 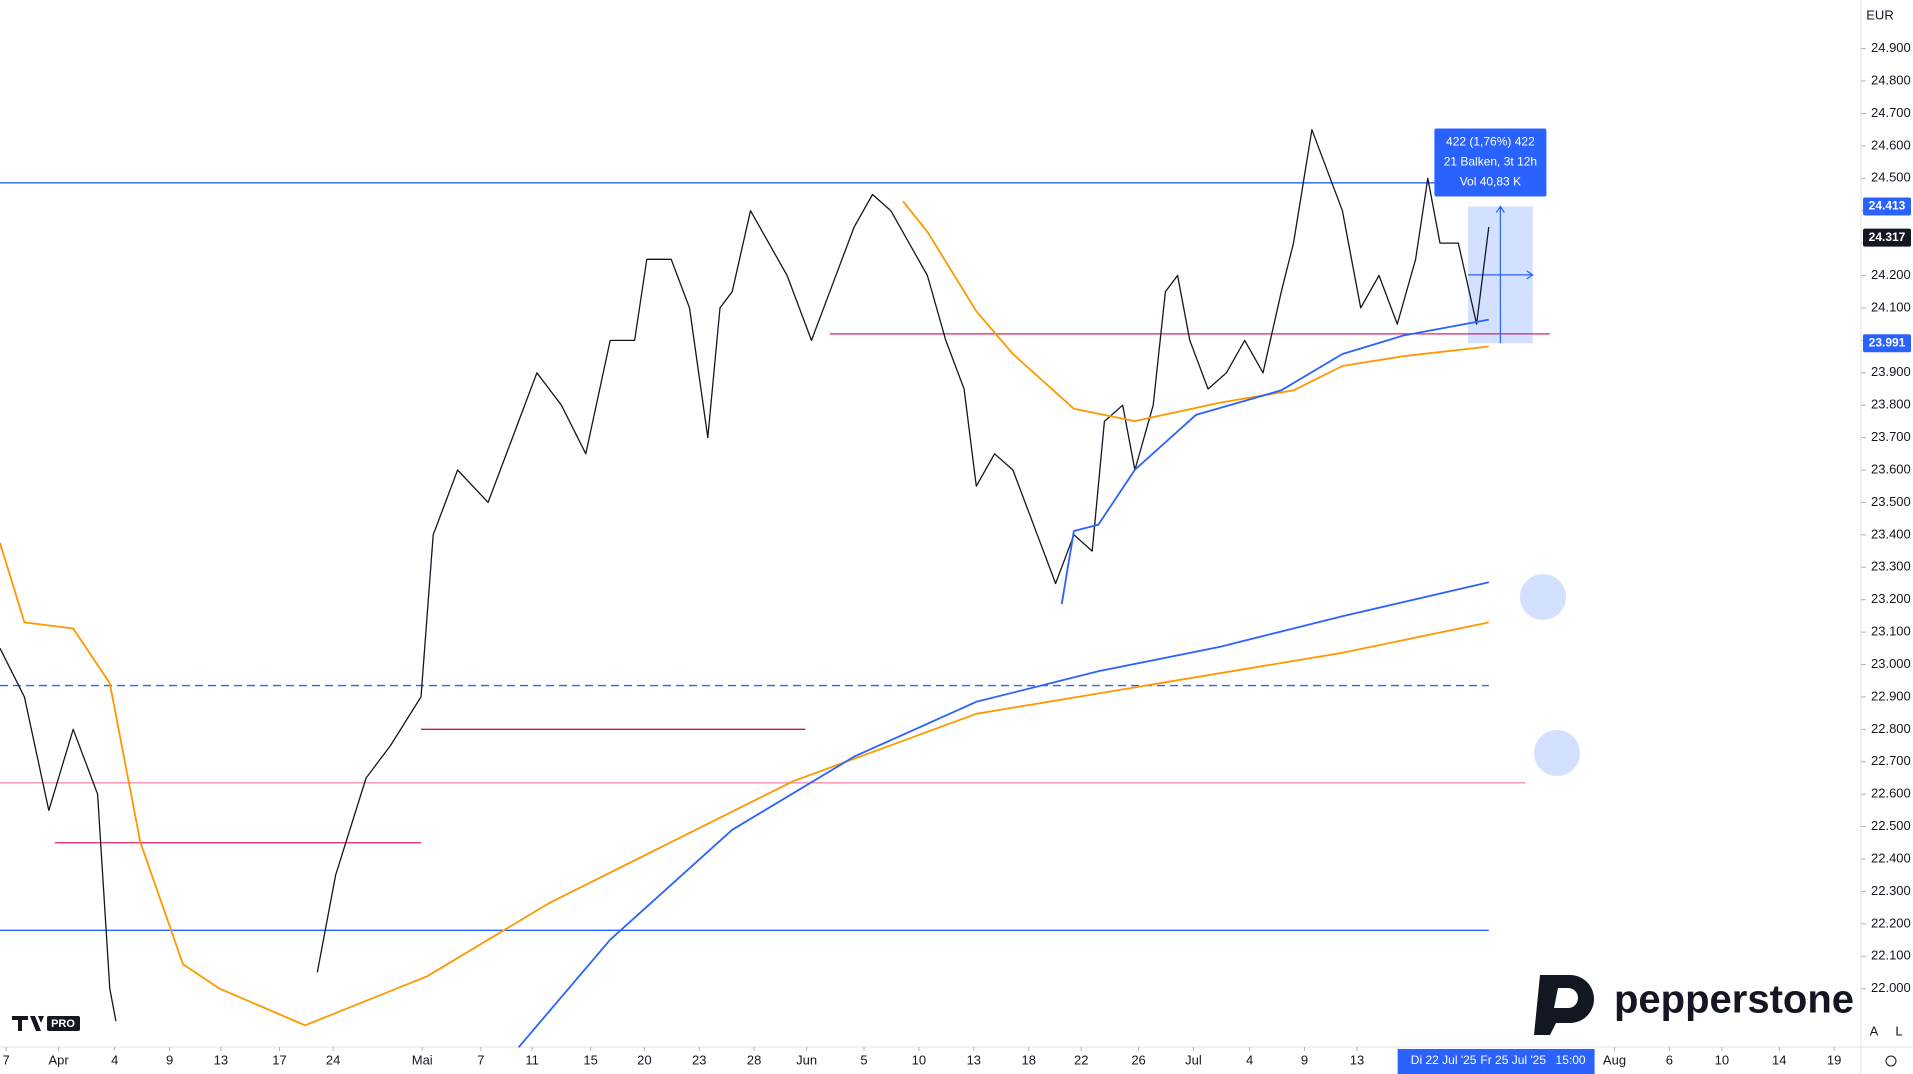 What do you see at coordinates (1891, 371) in the screenshot?
I see `y-tick-label: 23.900` at bounding box center [1891, 371].